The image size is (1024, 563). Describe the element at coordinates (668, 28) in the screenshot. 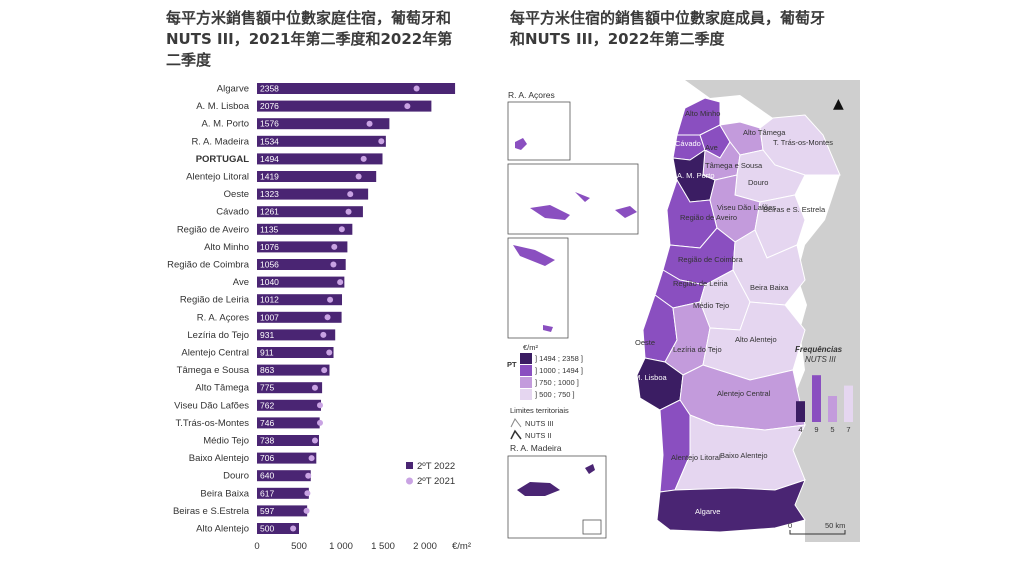

I see `right-map-title: 每平方米住宿的銷售額中位數家庭成員，葡萄牙和NUTS III，2022年第二季度` at that location.